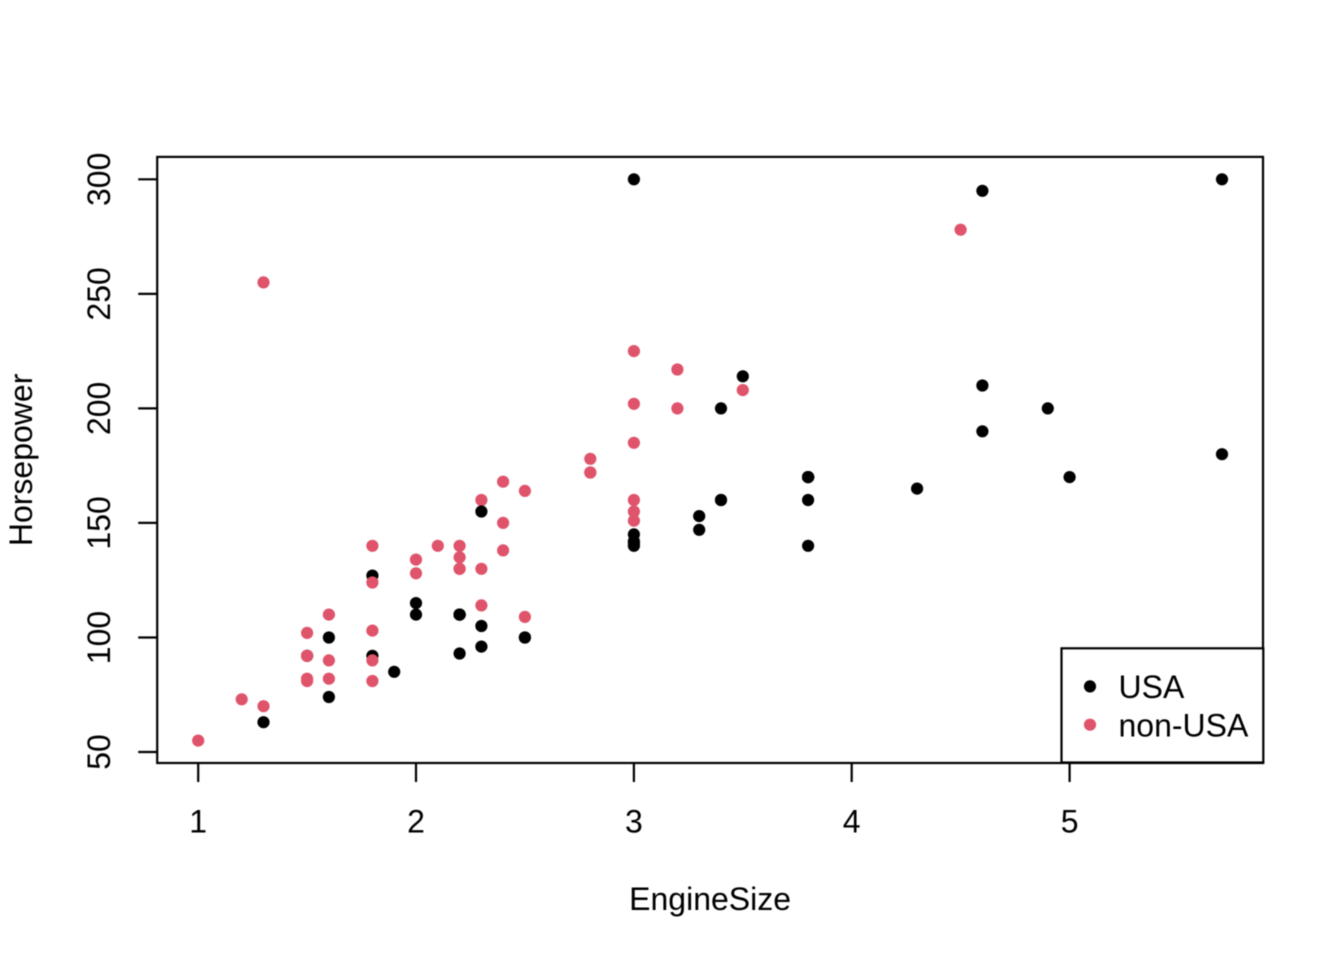 This screenshot has height=960, width=1344. What do you see at coordinates (634, 822) in the screenshot?
I see `svg-text: 3` at bounding box center [634, 822].